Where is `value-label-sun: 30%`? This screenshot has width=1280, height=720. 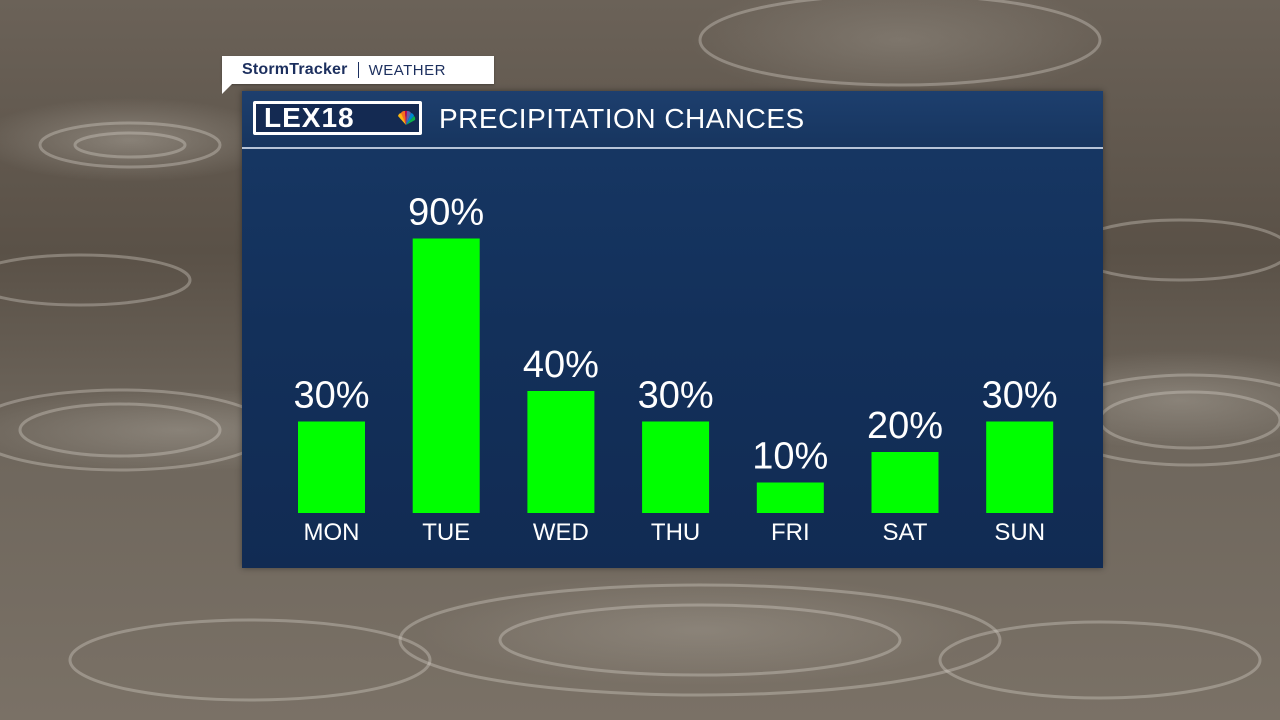
value-label-sun: 30% is located at coordinates (1020, 396).